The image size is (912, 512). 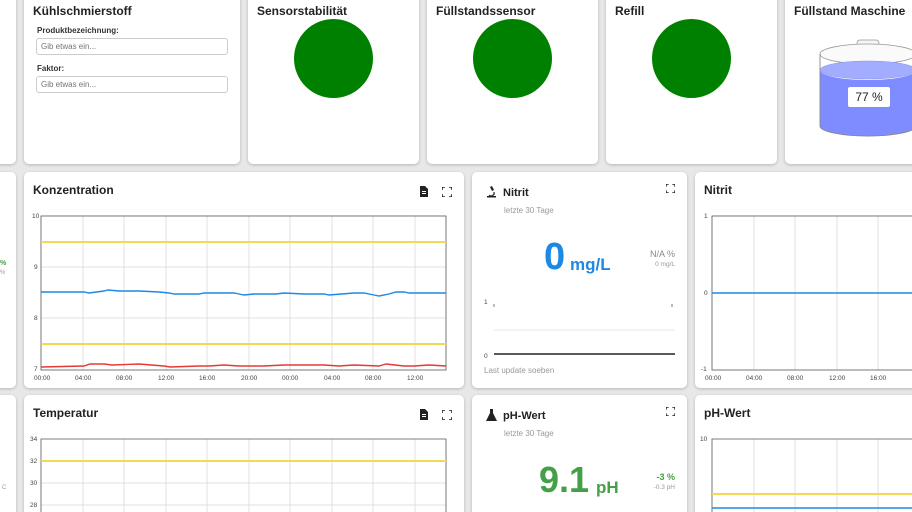 What do you see at coordinates (36, 369) in the screenshot?
I see `y-tick: 7` at bounding box center [36, 369].